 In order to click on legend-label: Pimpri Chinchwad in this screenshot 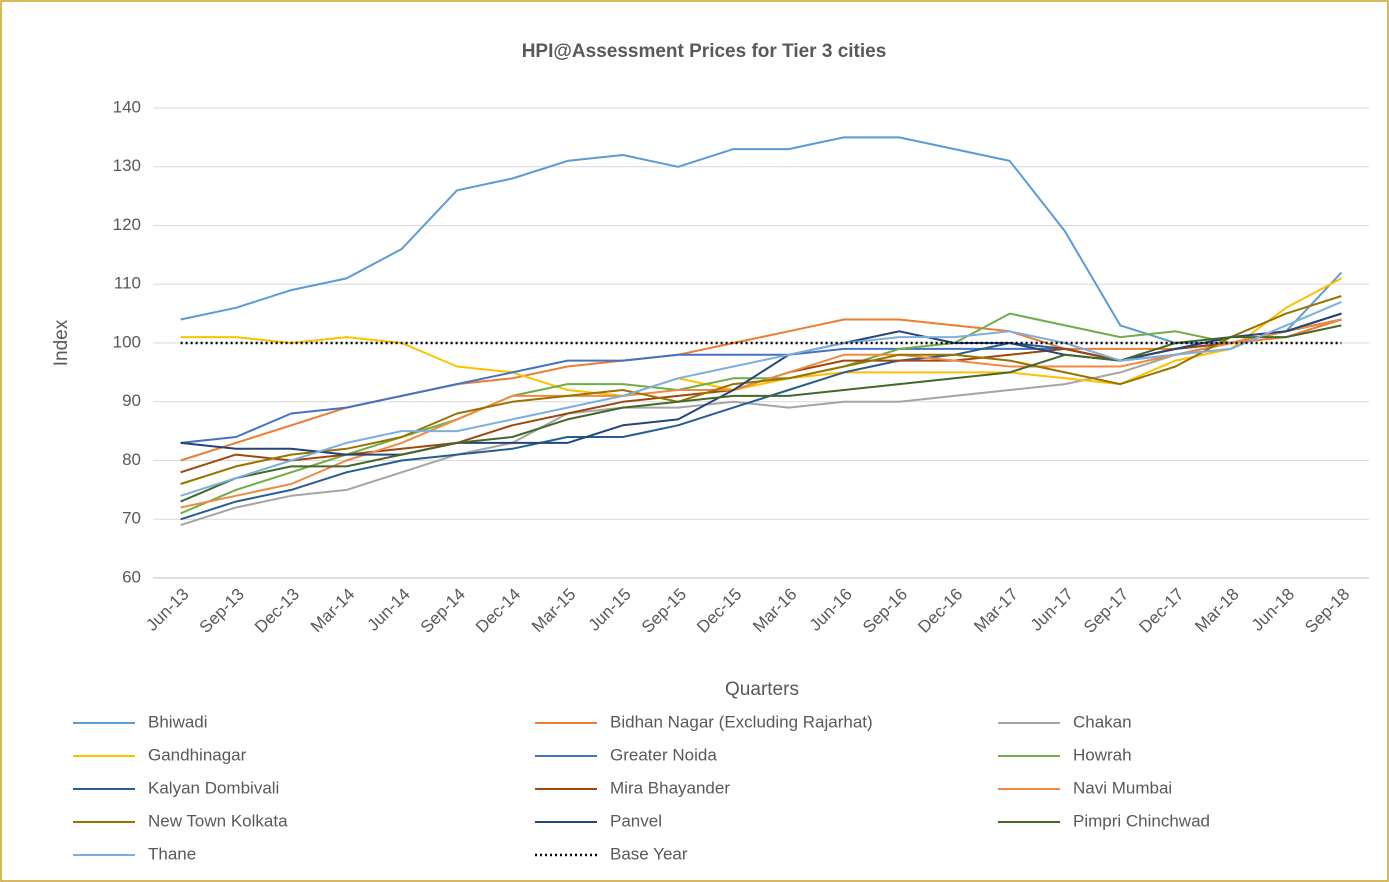, I will do `click(1141, 820)`.